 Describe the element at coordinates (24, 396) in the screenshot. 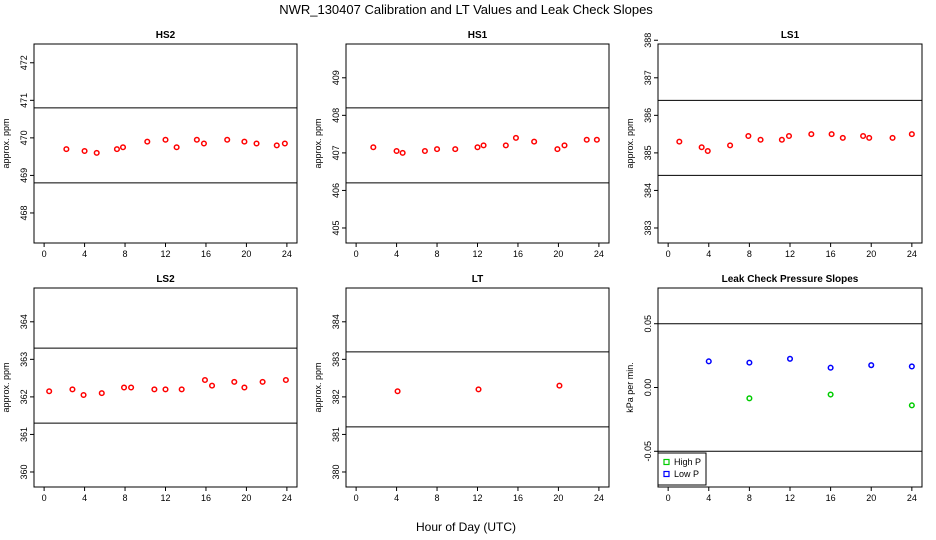

I see `y-tick-label: 362` at that location.